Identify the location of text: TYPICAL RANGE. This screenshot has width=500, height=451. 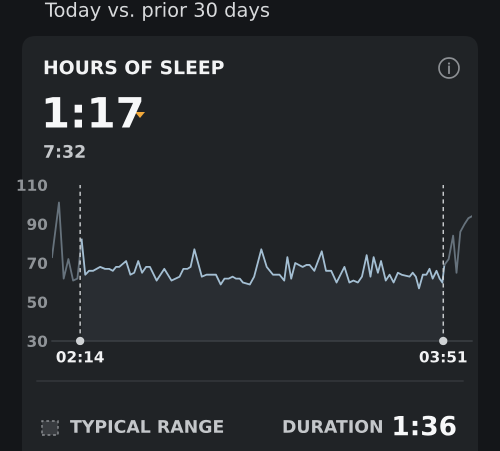
(147, 427).